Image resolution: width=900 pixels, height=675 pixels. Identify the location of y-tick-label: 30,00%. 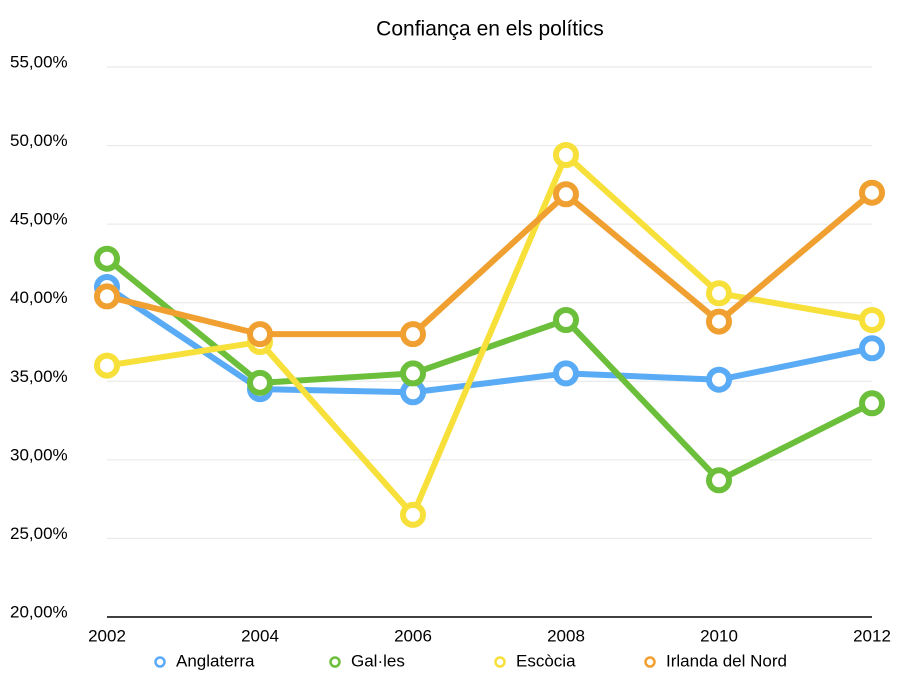
(39, 454).